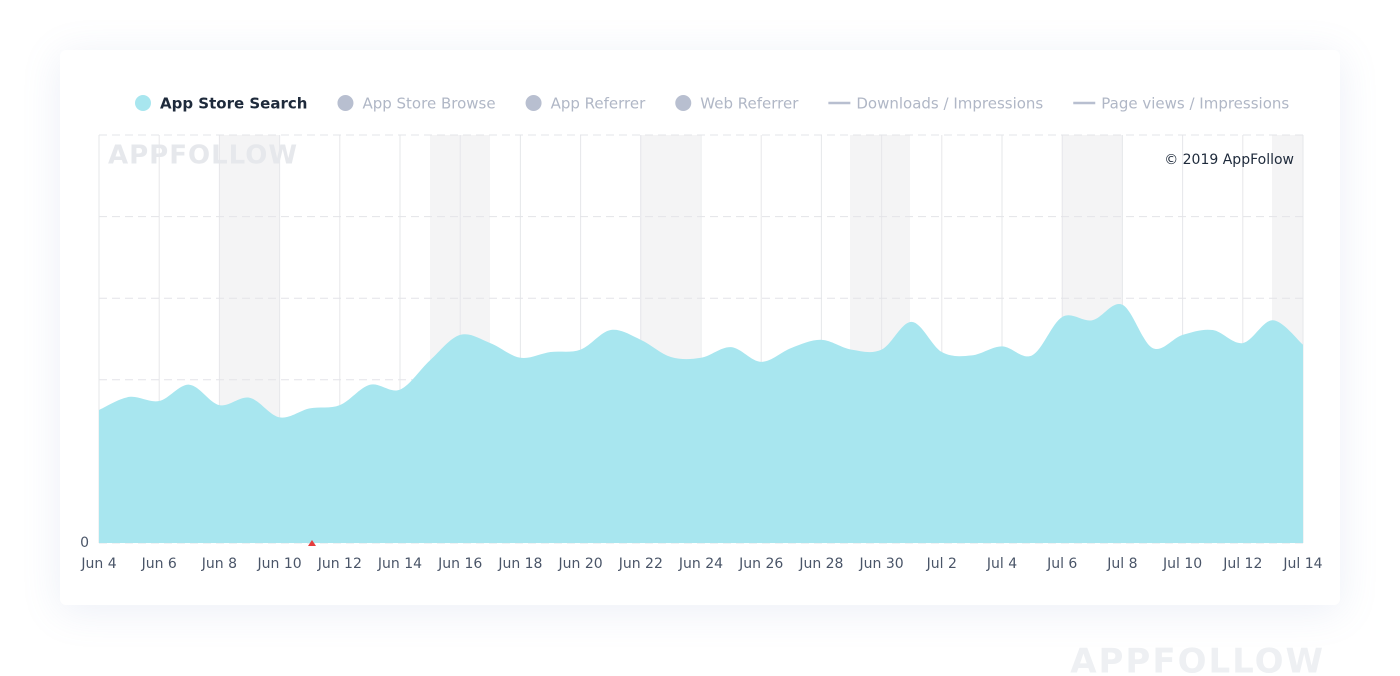 The width and height of the screenshot is (1400, 676). What do you see at coordinates (1182, 564) in the screenshot?
I see `x-tick-label: Jul 10` at bounding box center [1182, 564].